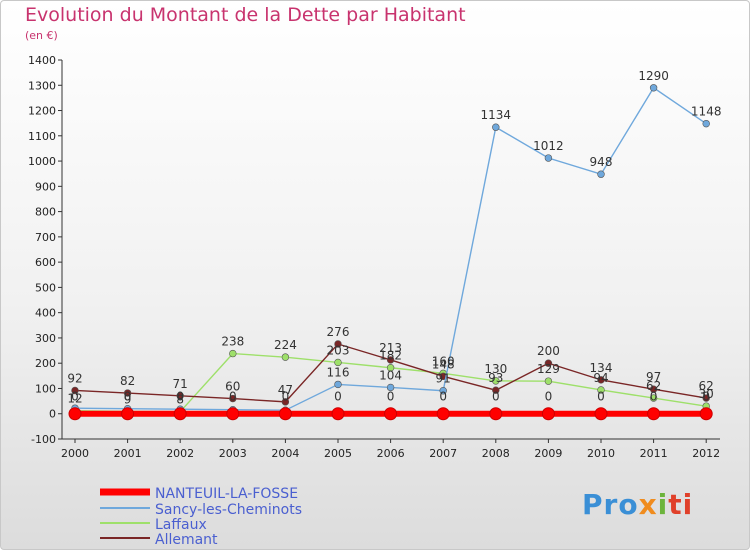 The height and width of the screenshot is (550, 750). I want to click on x-tick-label: 2010, so click(601, 453).